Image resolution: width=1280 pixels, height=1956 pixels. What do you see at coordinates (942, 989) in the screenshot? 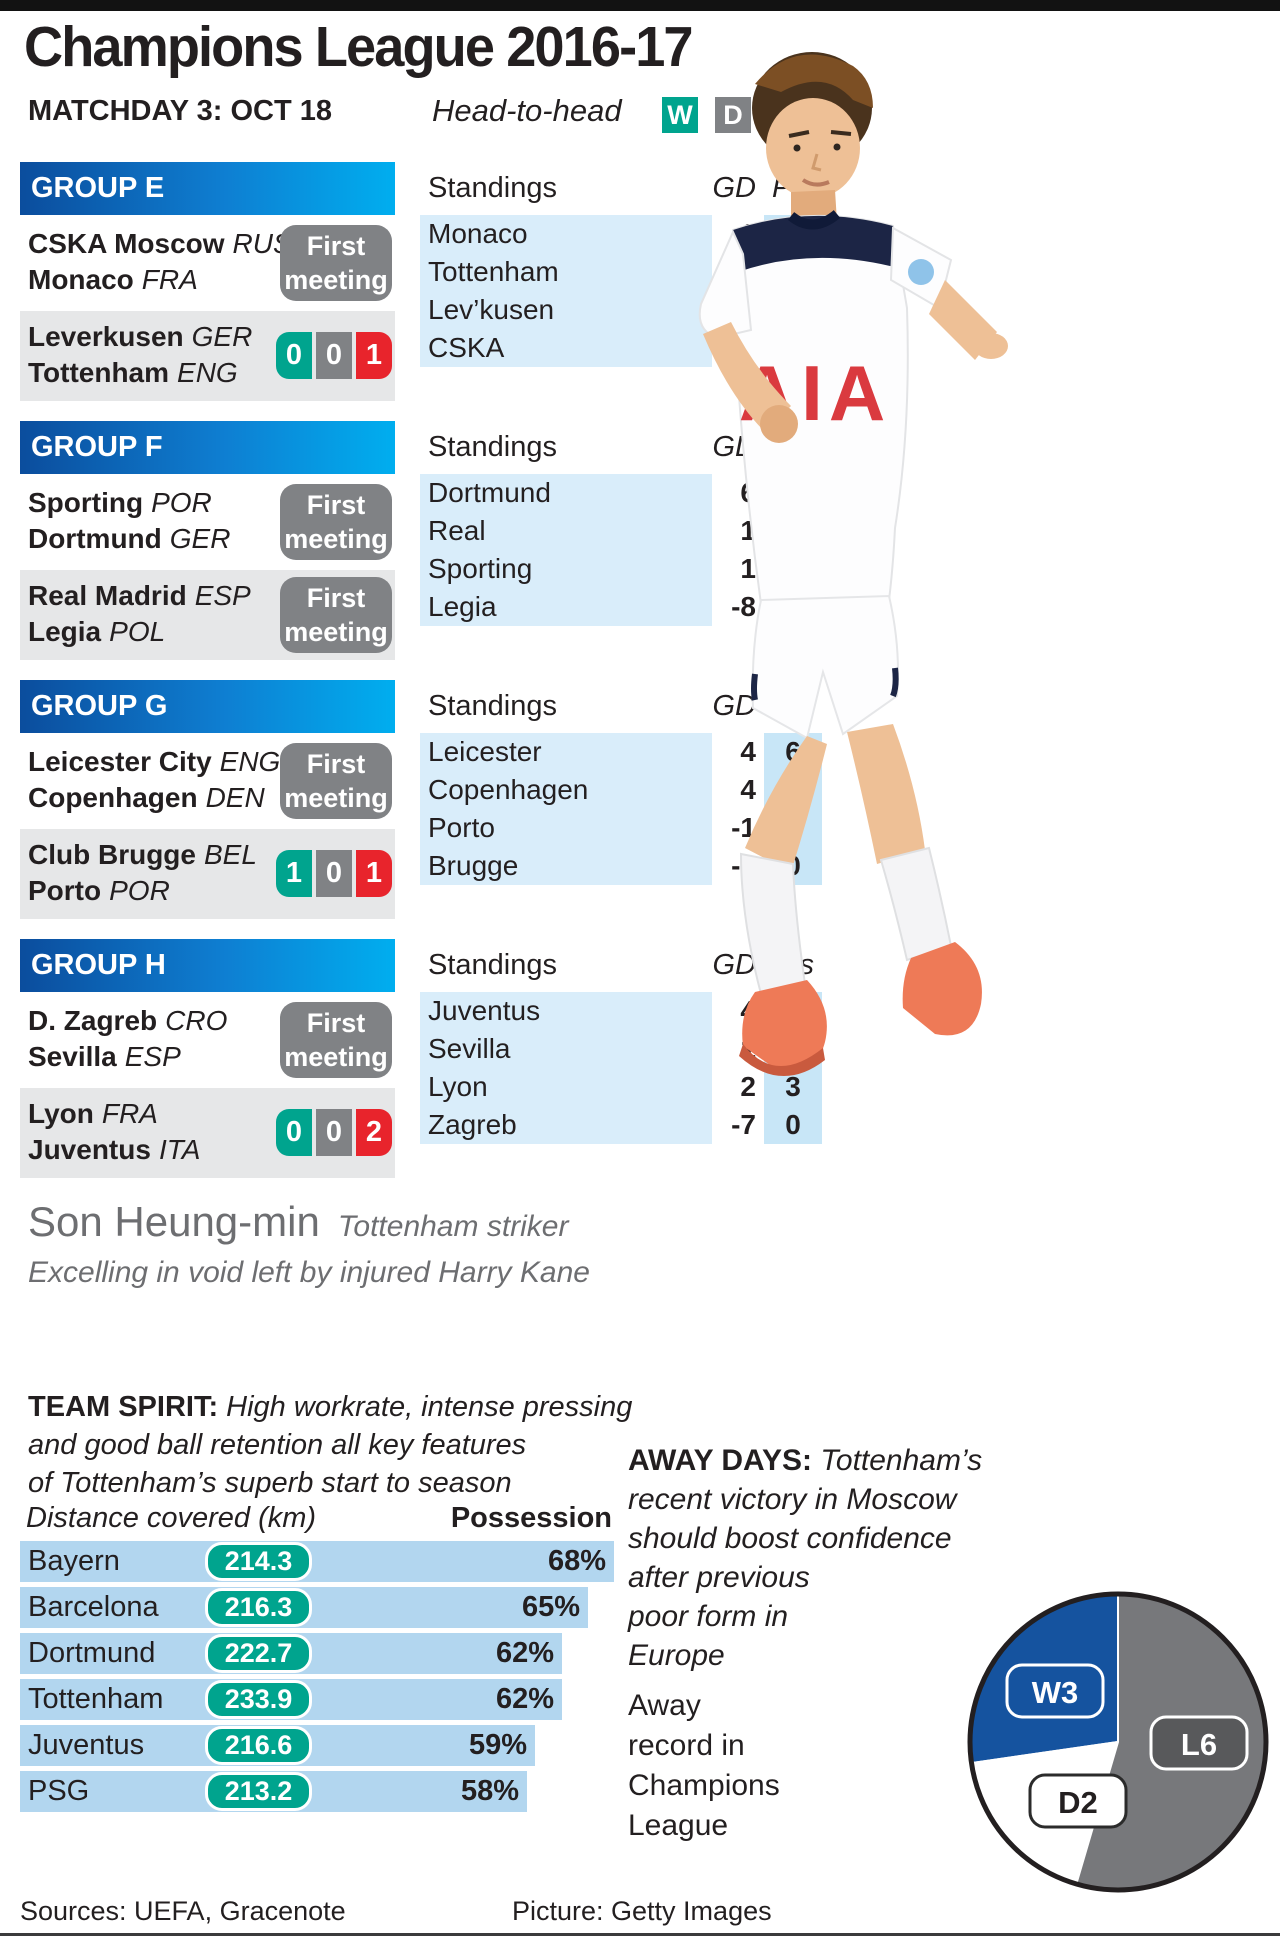
I see `player-boot` at bounding box center [942, 989].